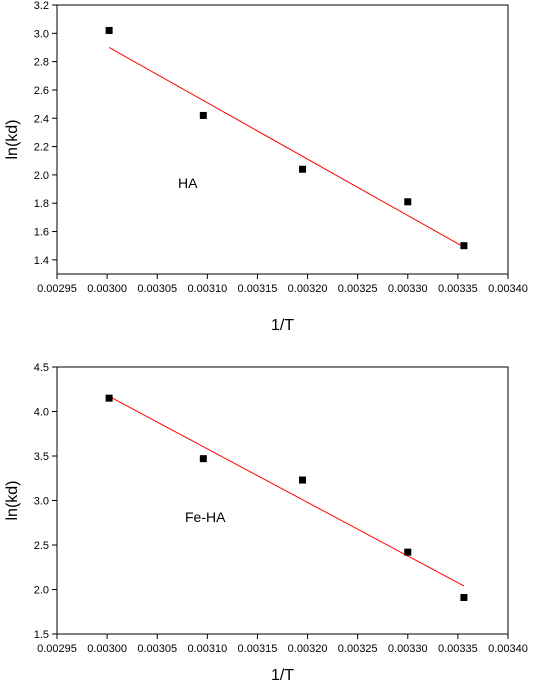  What do you see at coordinates (41, 368) in the screenshot?
I see `y-tick-label: 4.5` at bounding box center [41, 368].